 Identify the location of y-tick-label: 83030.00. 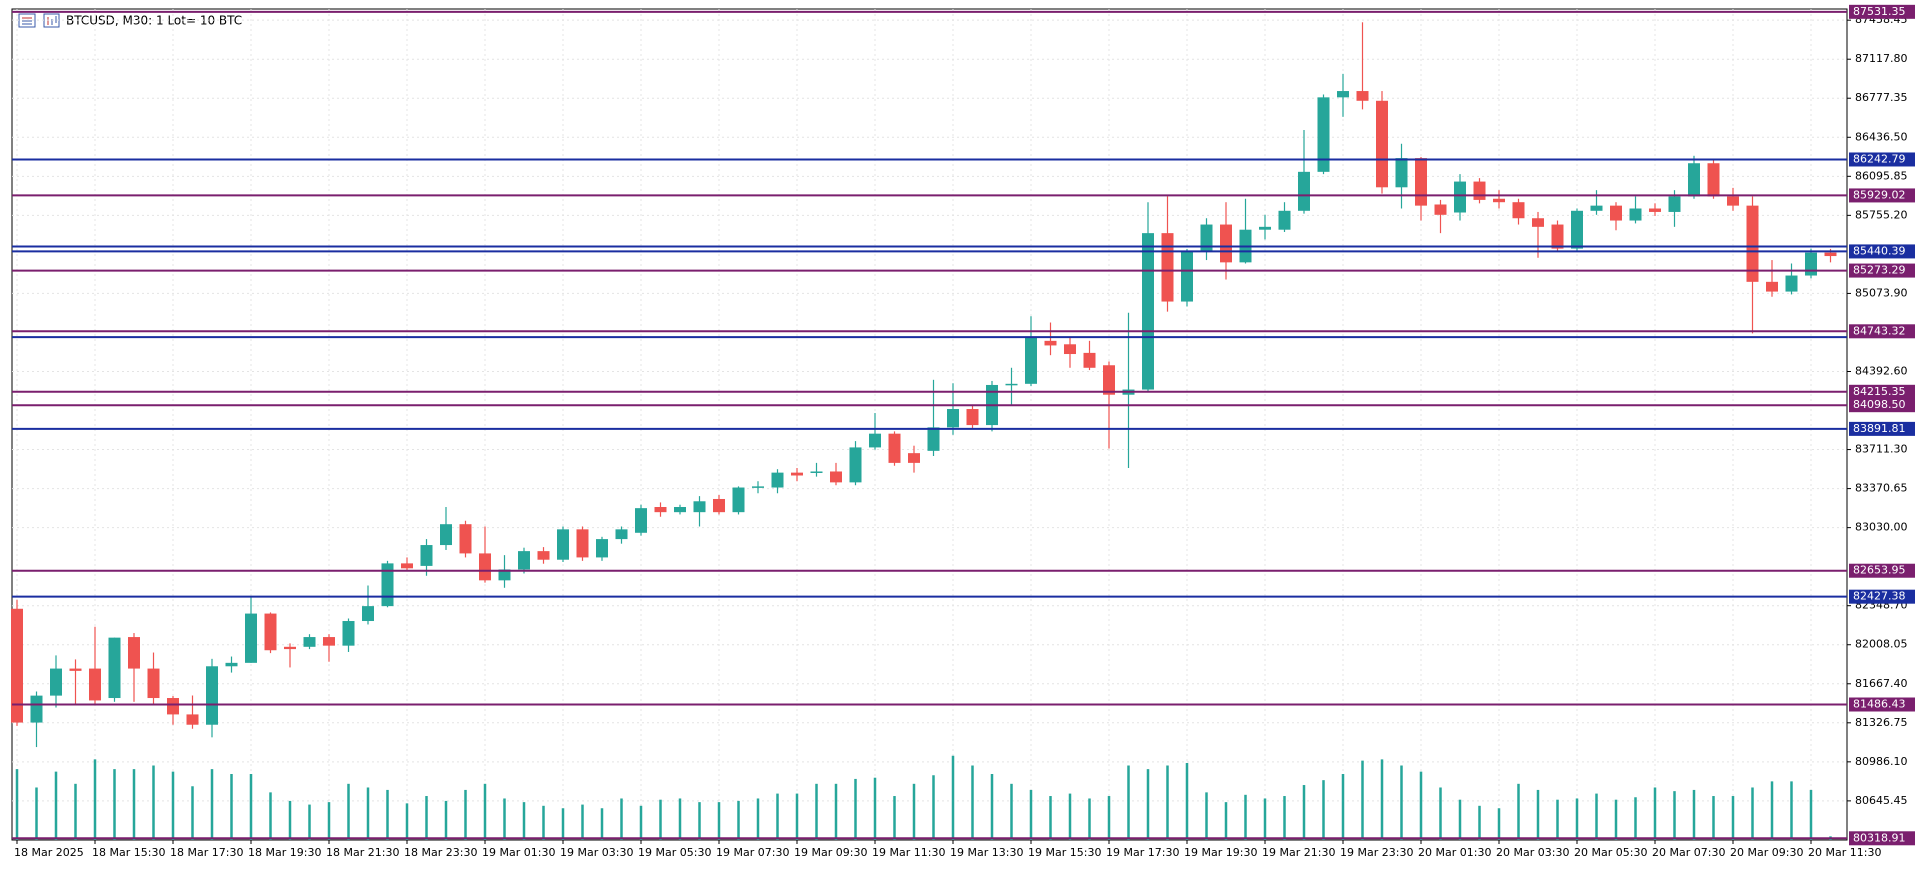
(1881, 527).